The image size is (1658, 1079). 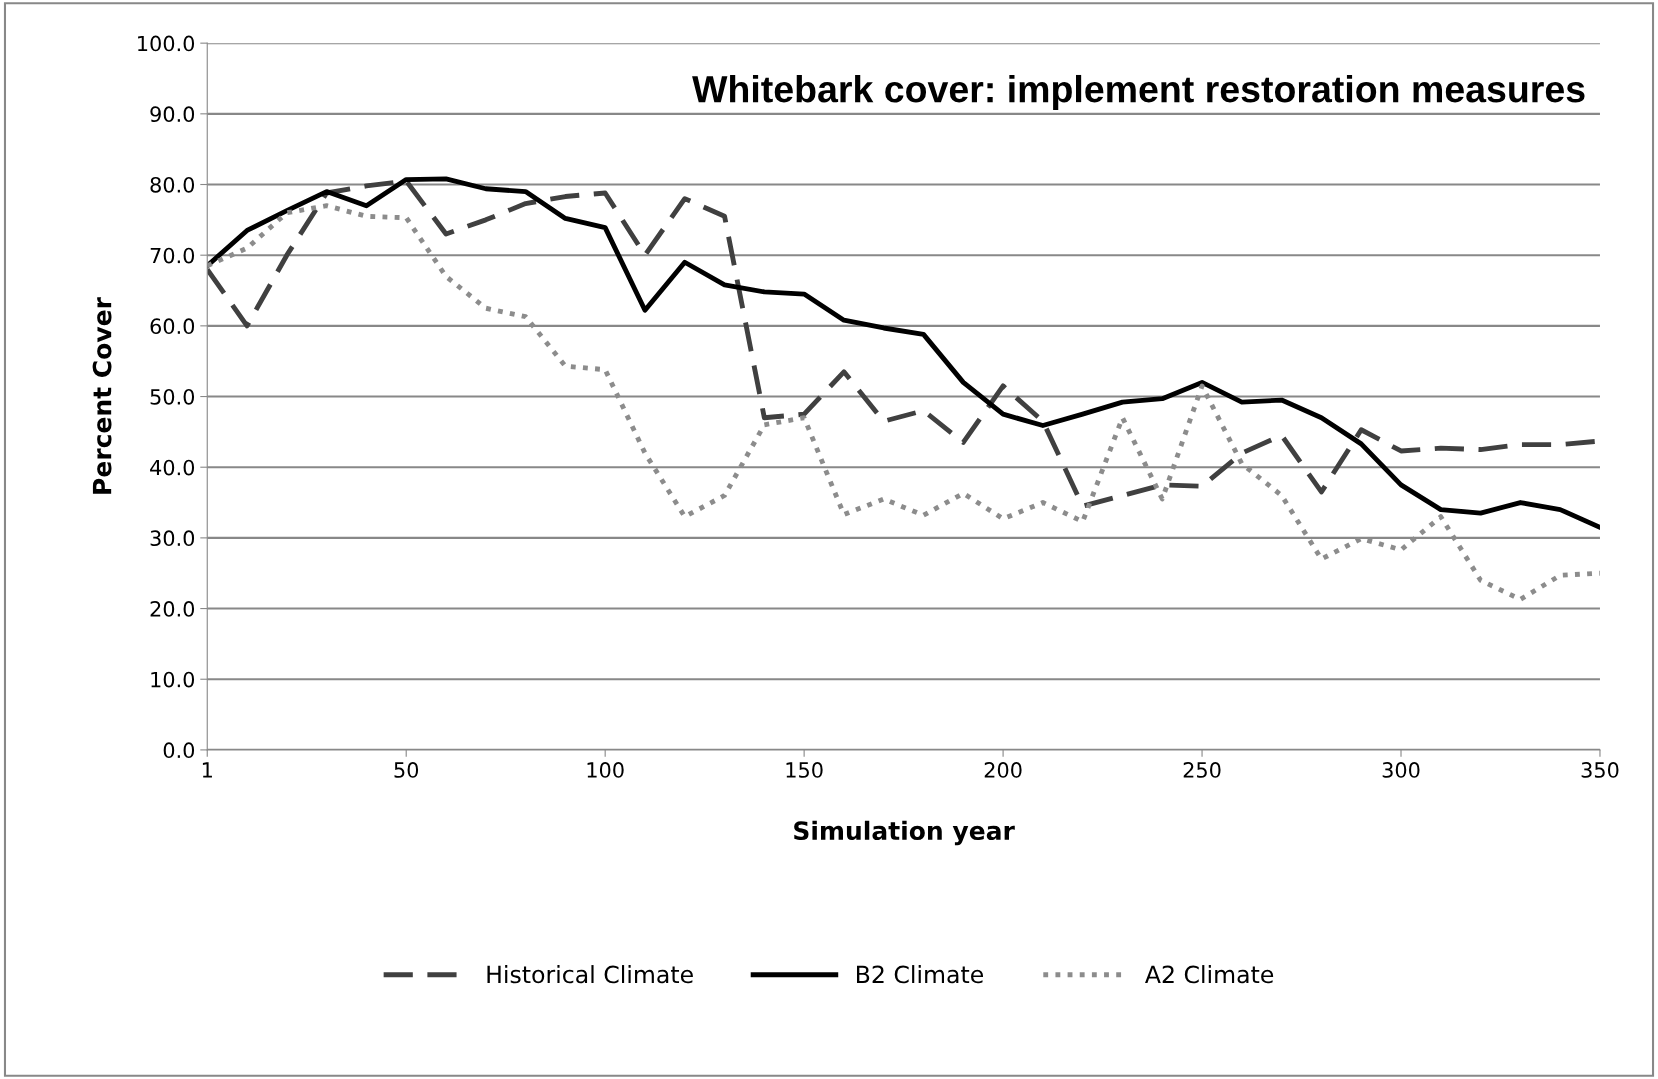 What do you see at coordinates (179, 750) in the screenshot?
I see `y-tick-label: 0.0` at bounding box center [179, 750].